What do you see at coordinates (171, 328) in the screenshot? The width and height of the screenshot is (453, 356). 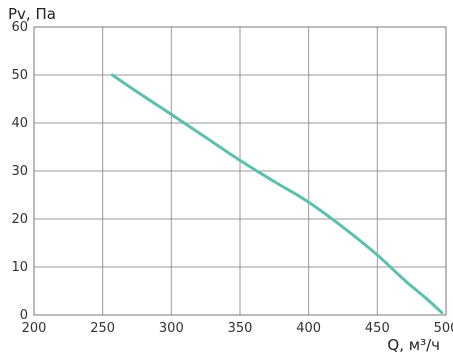 I see `x-tick-label: 300` at bounding box center [171, 328].